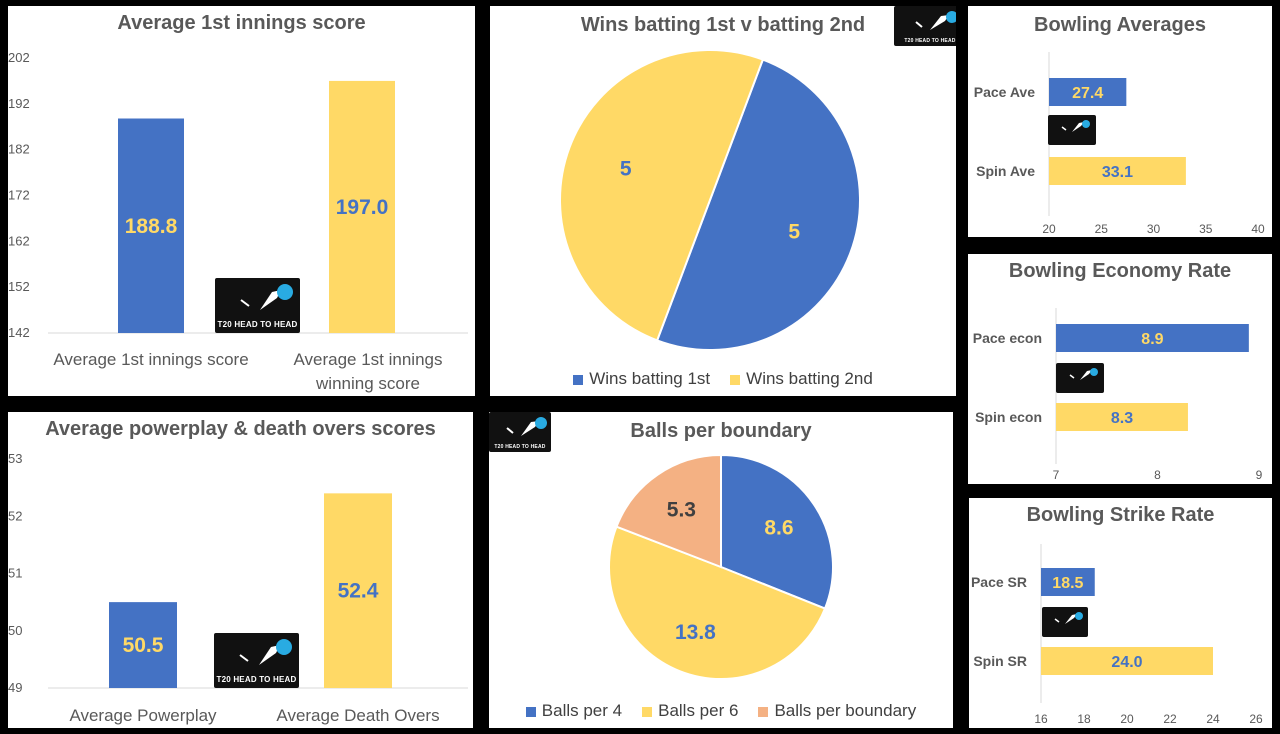 This screenshot has height=734, width=1280. Describe the element at coordinates (19, 57) in the screenshot. I see `y-tick-label: 202` at that location.